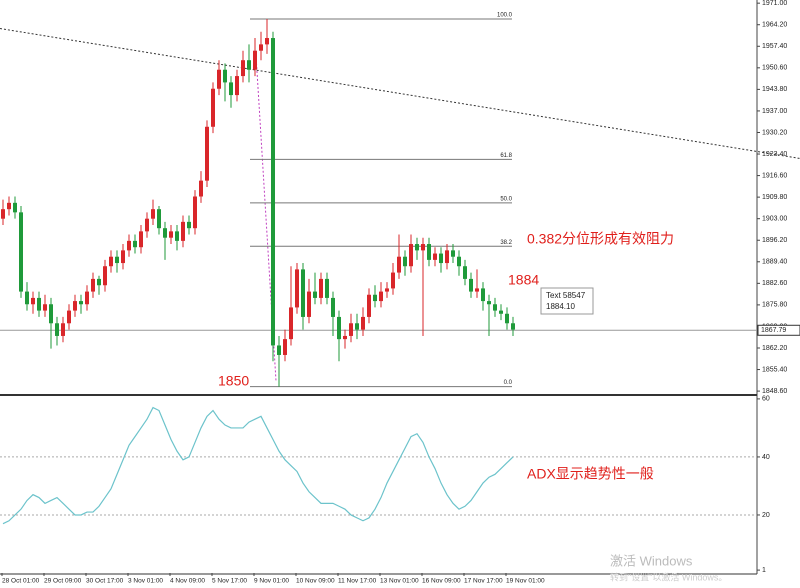  Describe the element at coordinates (774, 3) in the screenshot. I see `y-tick-label: 1971.00` at that location.